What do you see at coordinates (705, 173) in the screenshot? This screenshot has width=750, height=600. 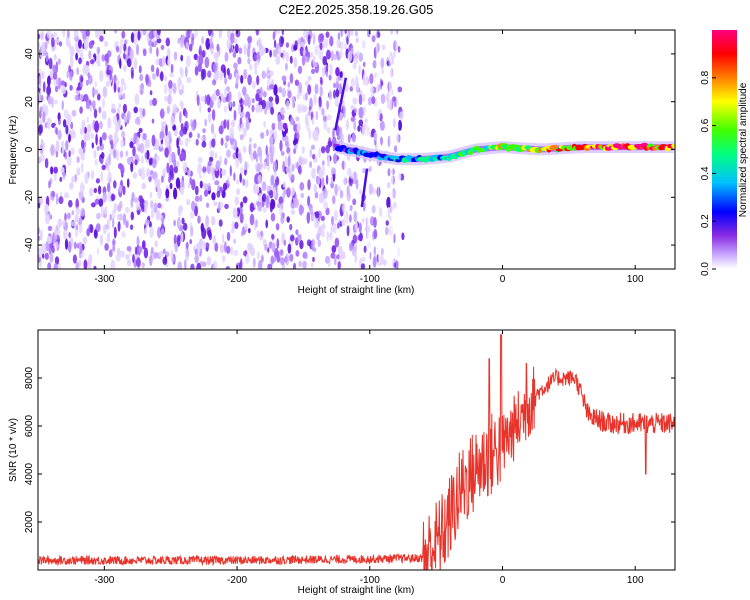 I see `colorbar-tick-label: 0.4` at bounding box center [705, 173].